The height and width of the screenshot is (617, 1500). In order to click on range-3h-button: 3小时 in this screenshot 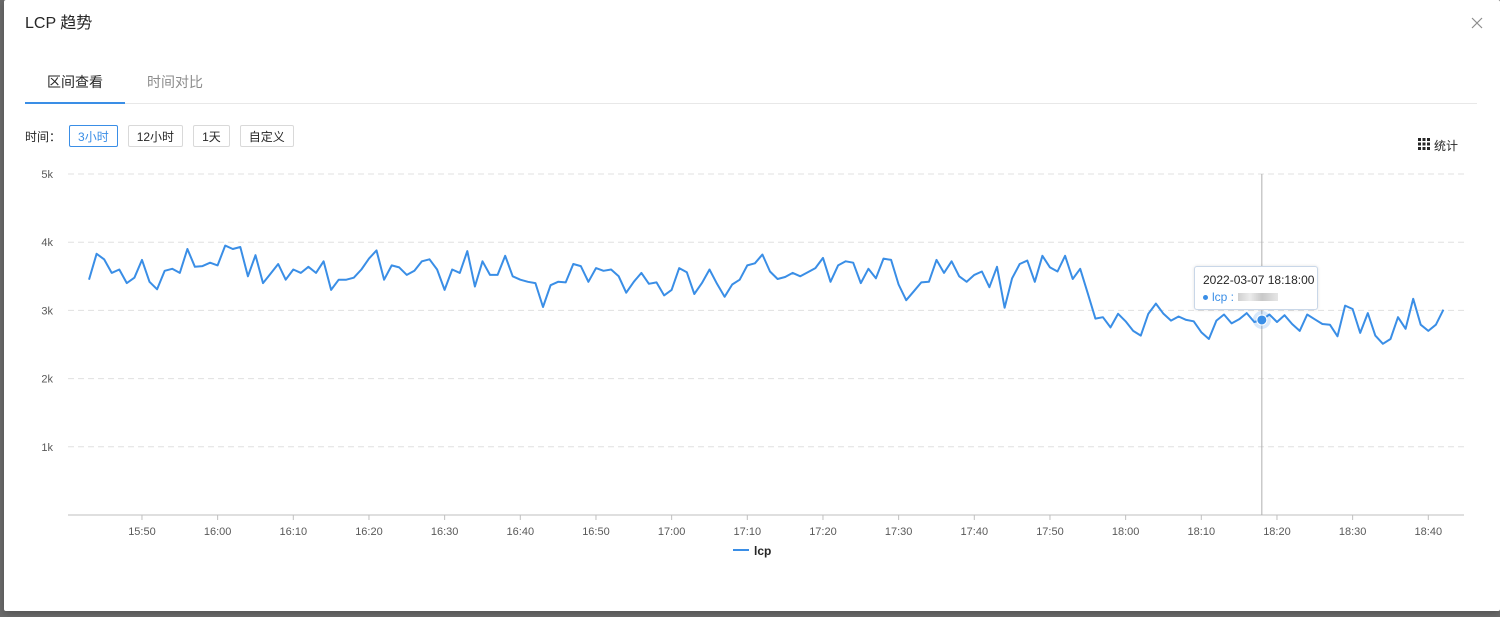, I will do `click(93, 136)`.